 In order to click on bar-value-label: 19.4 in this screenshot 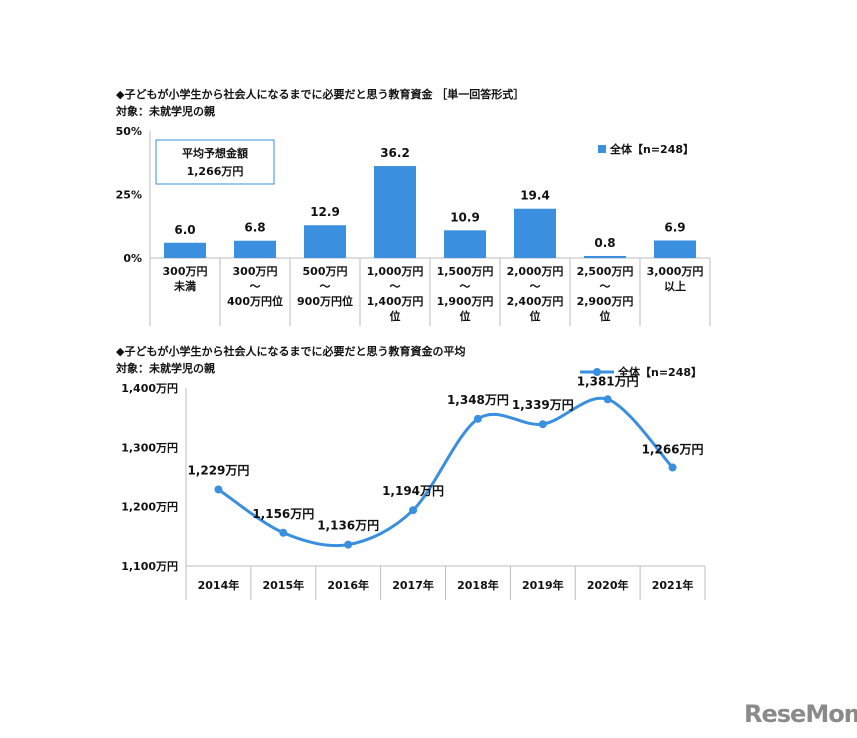, I will do `click(535, 196)`.